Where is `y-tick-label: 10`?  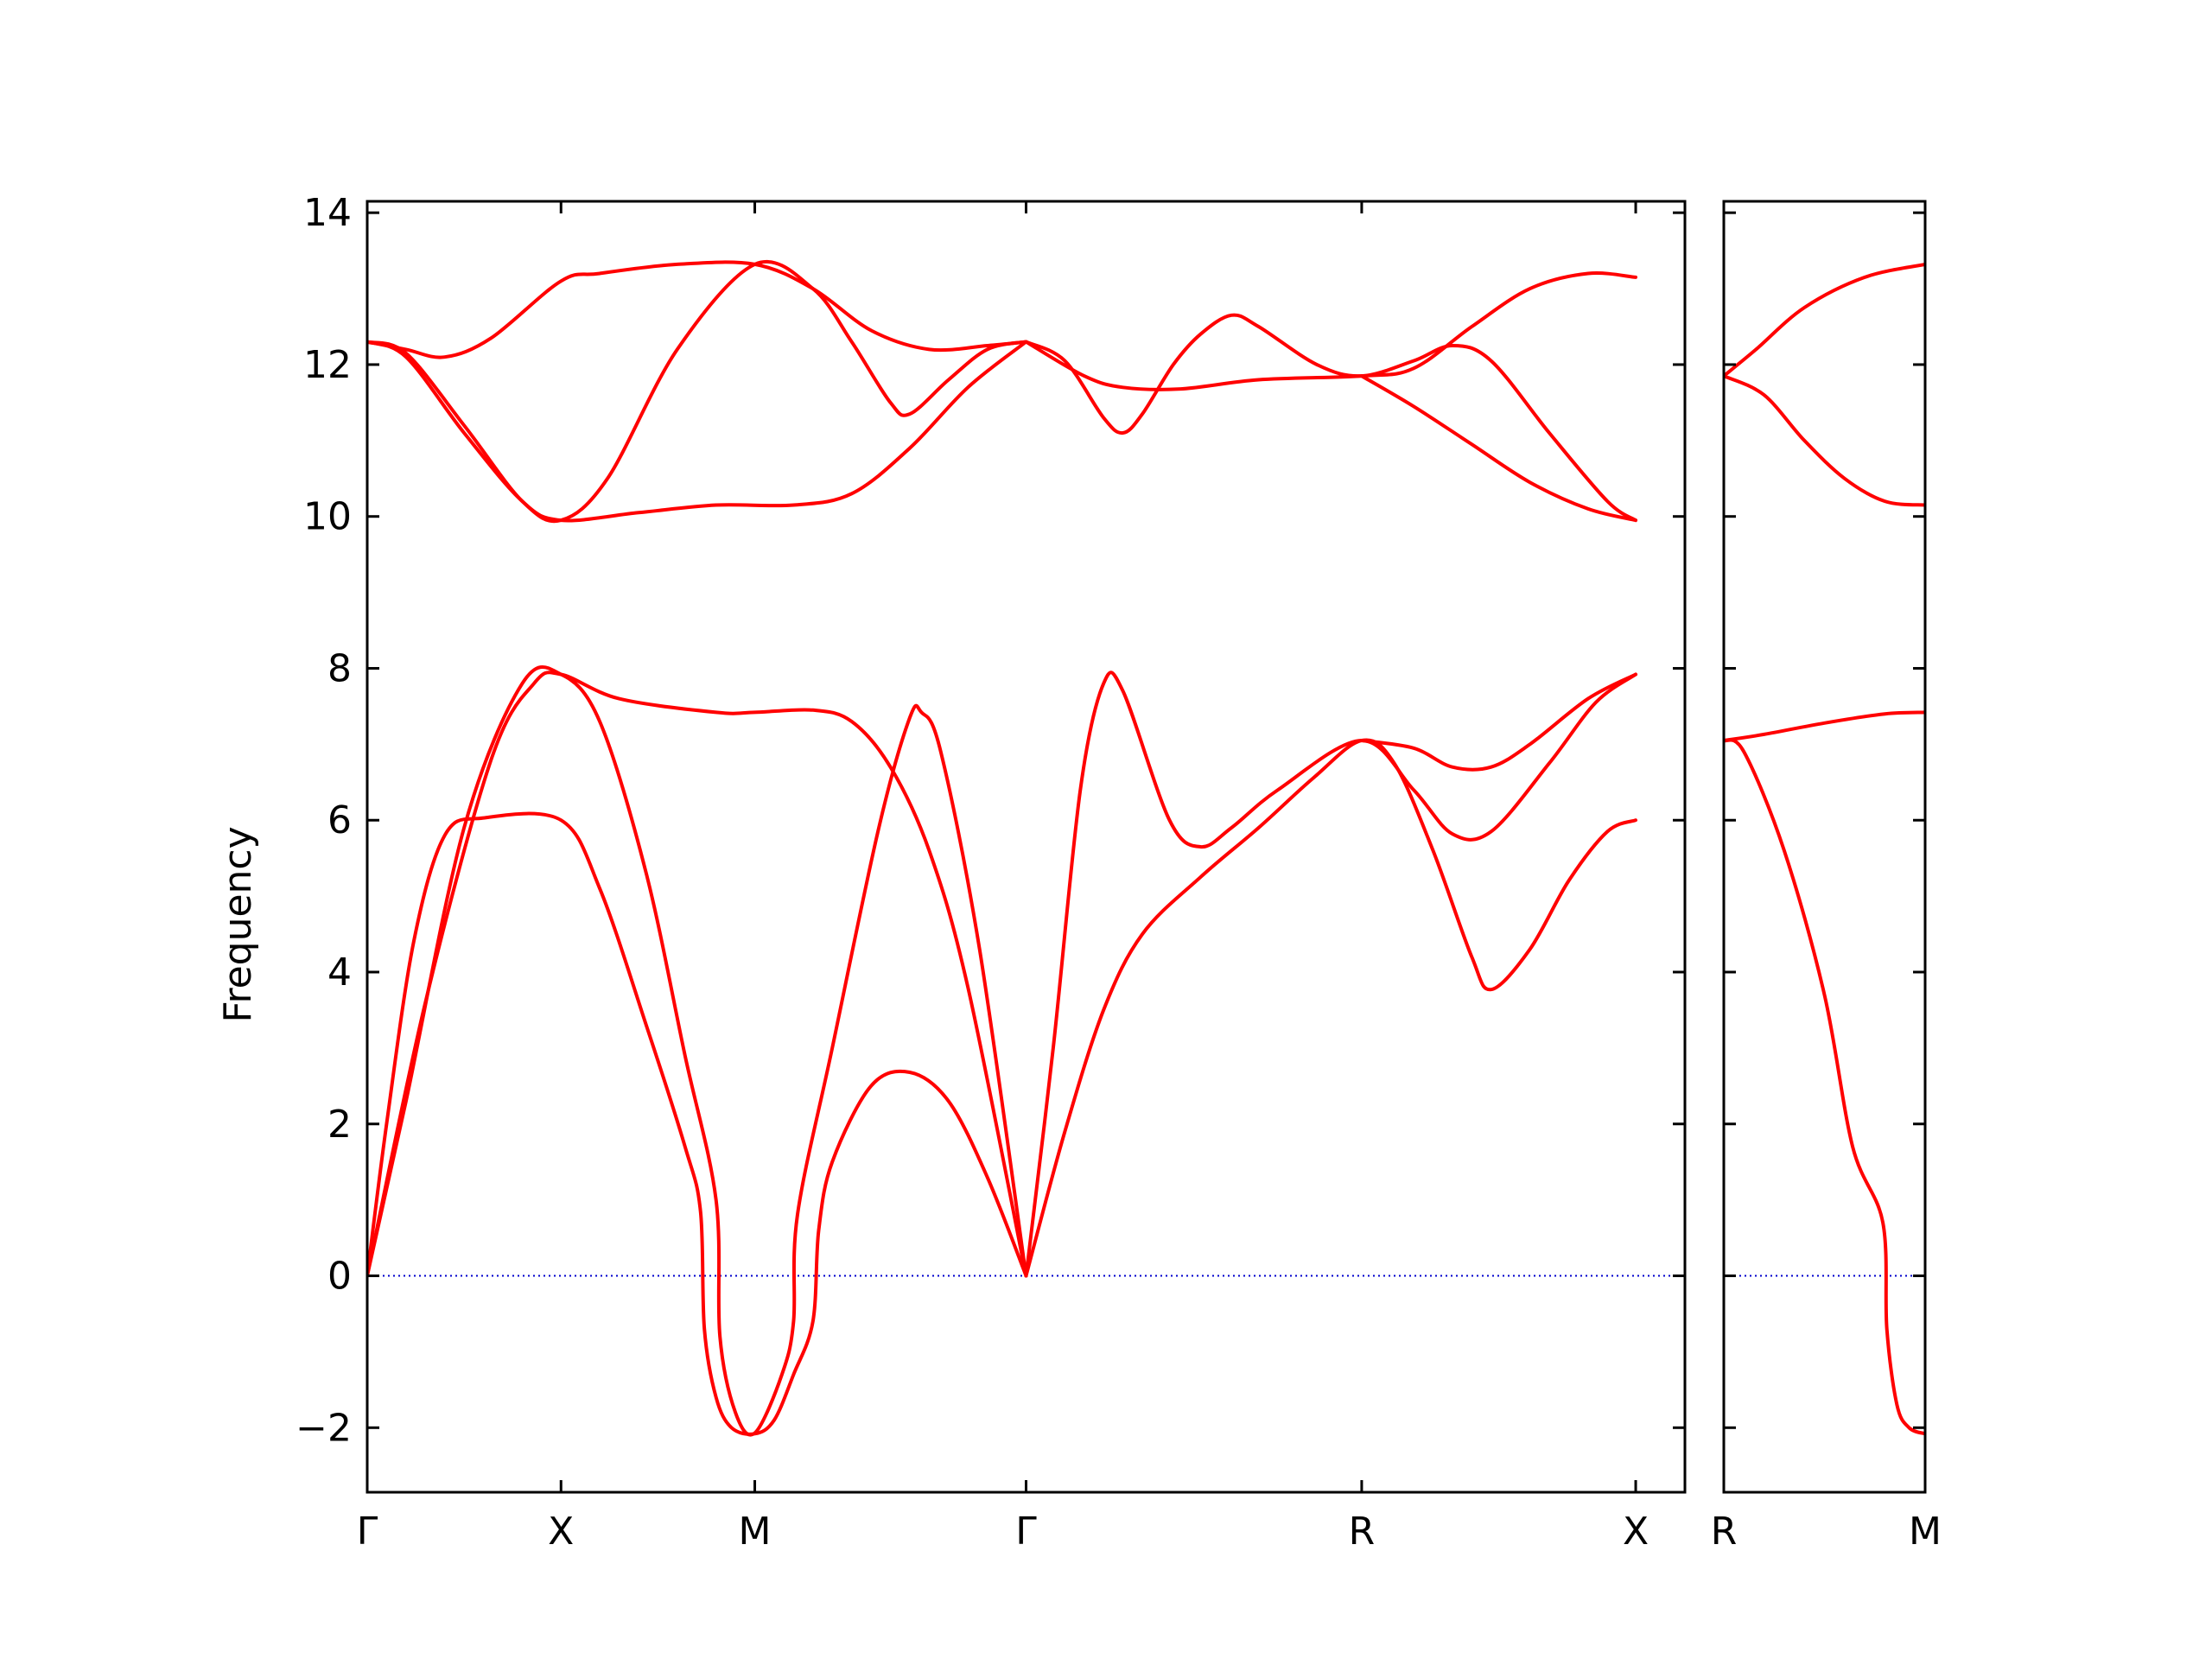 y-tick-label: 10 is located at coordinates (327, 517).